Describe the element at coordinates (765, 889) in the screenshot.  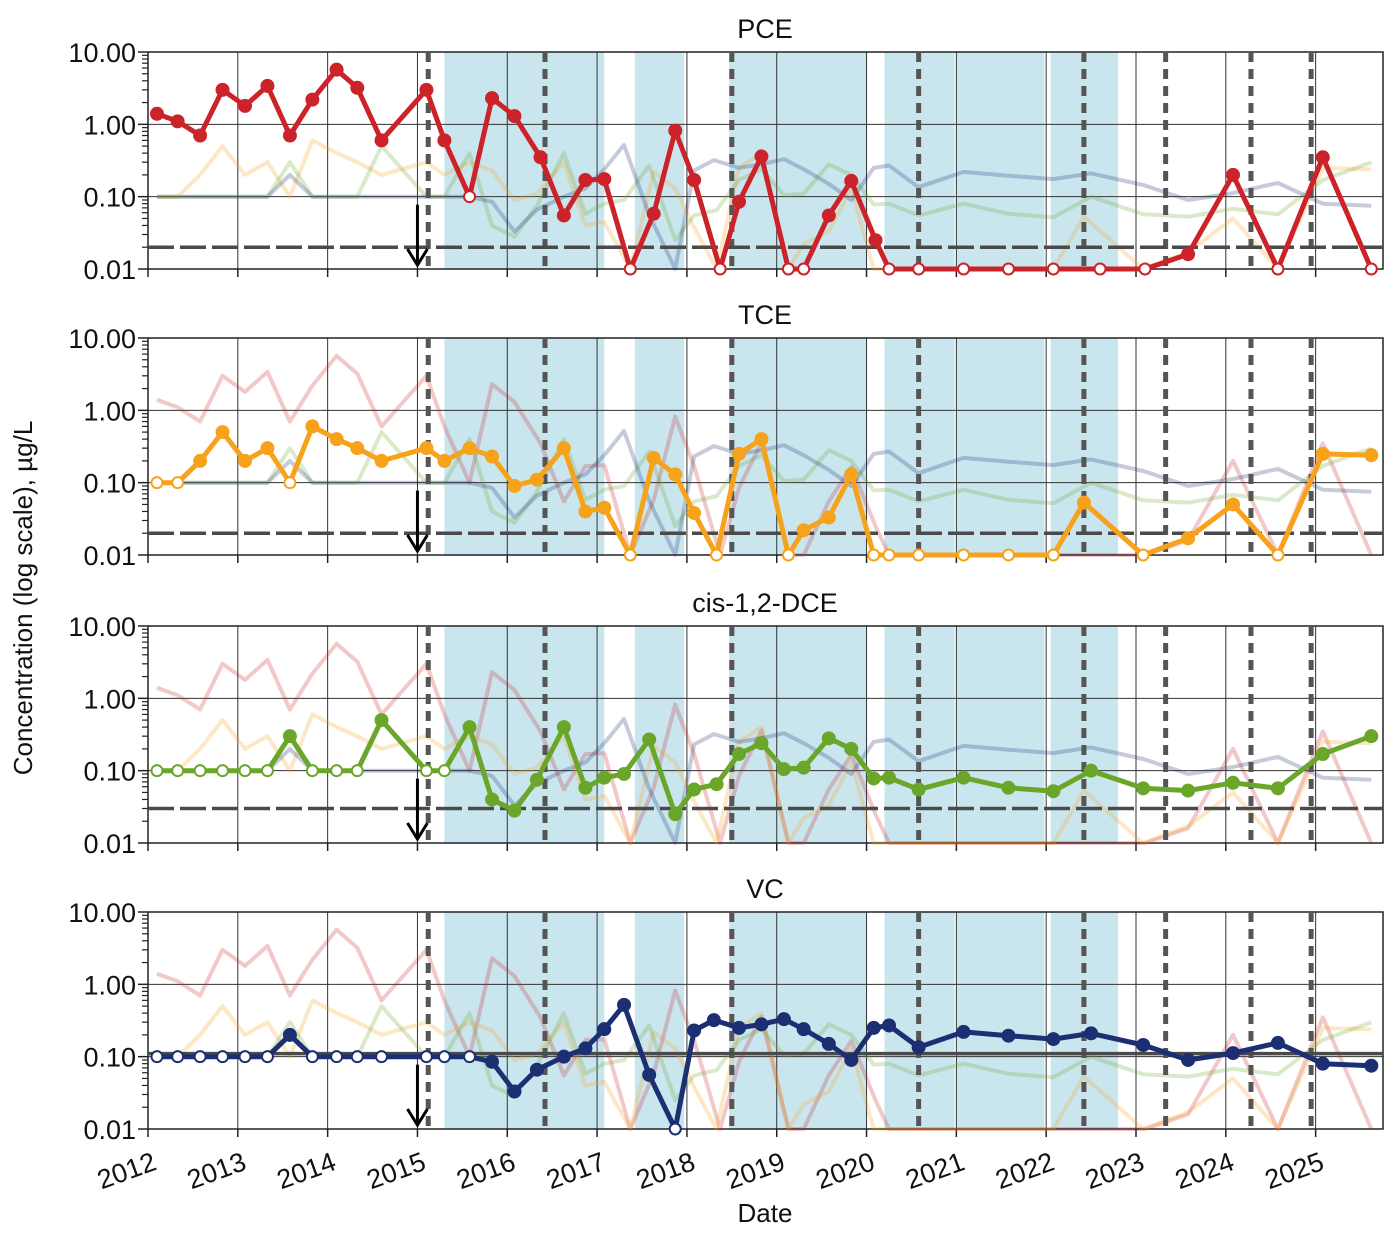
I see `panel-title: VC` at that location.